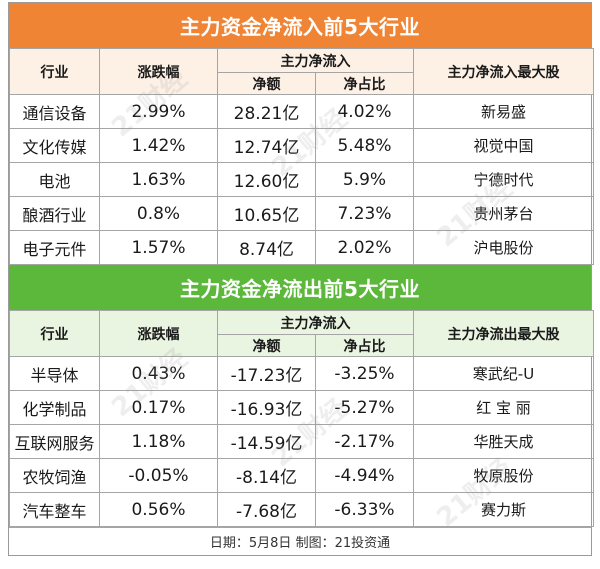 This screenshot has width=600, height=569. I want to click on change-cell: 1.57%, so click(158, 247).